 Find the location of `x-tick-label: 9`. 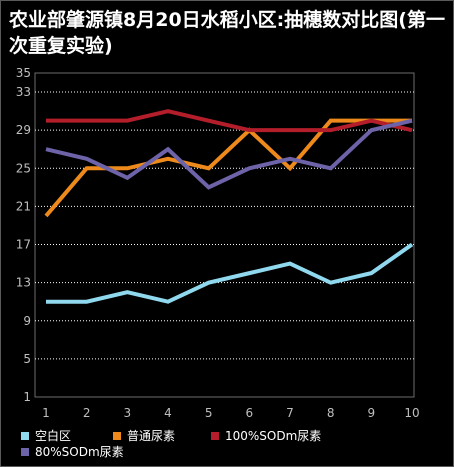

x-tick-label: 9 is located at coordinates (372, 413).